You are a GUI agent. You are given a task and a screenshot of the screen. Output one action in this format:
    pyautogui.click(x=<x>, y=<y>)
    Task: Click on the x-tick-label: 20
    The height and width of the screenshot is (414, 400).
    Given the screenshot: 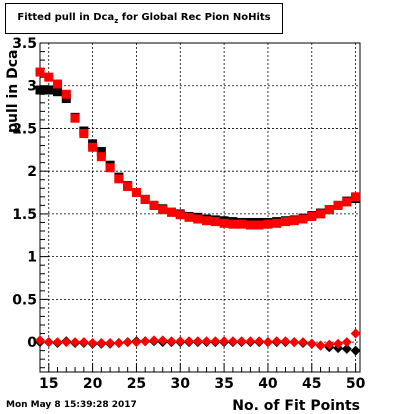 What is the action you would take?
    pyautogui.click(x=93, y=384)
    